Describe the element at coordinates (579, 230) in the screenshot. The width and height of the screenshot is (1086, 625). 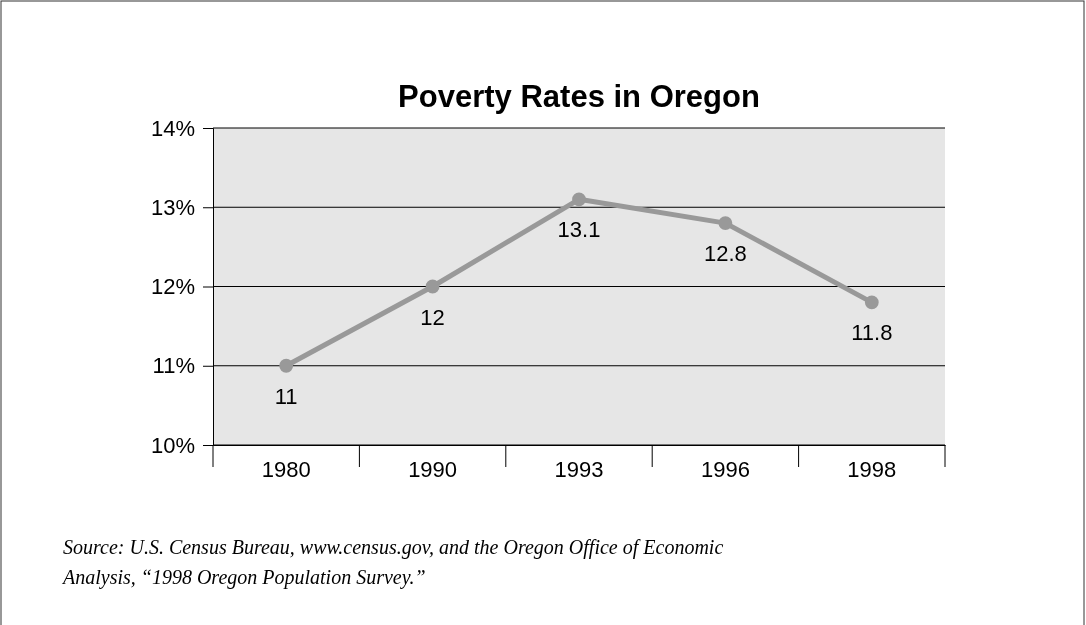
I see `data-label: 13.1` at that location.